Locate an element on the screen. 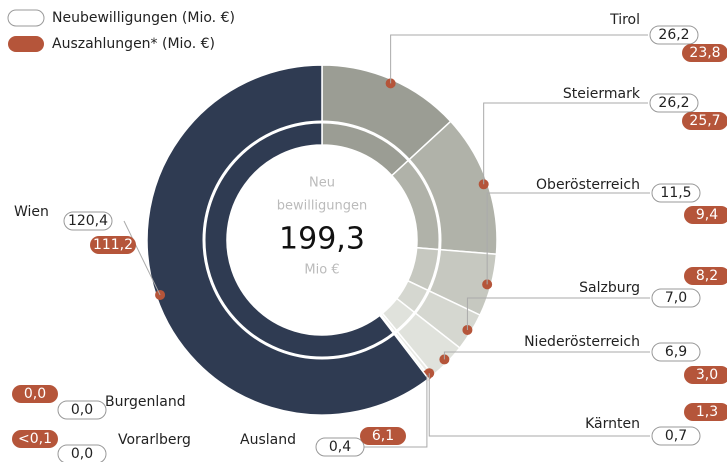 The width and height of the screenshot is (727, 462). new-value-label: 120,4 is located at coordinates (88, 221).